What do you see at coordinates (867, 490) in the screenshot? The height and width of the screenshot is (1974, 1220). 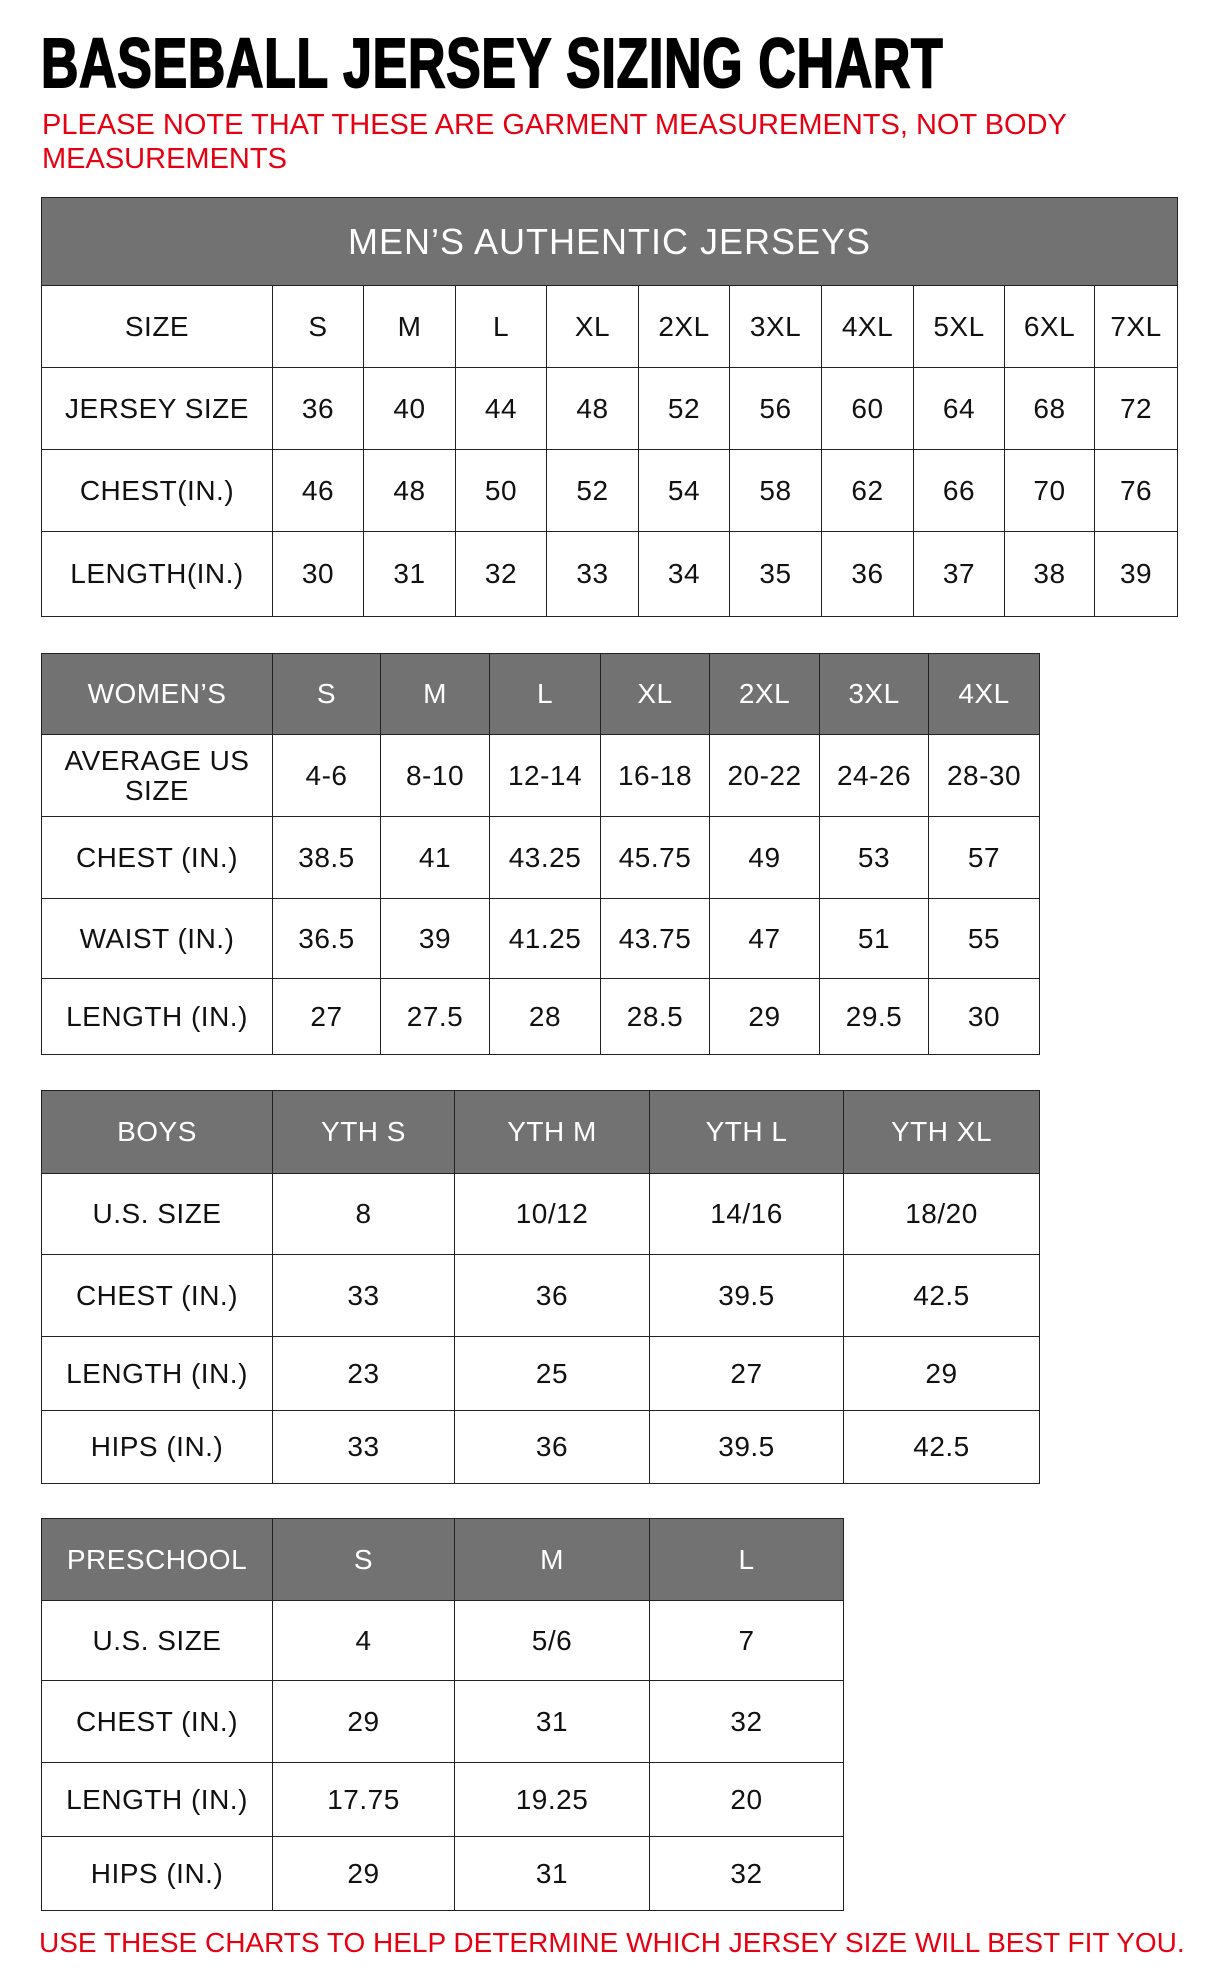 I see `measurement-cell: 62` at bounding box center [867, 490].